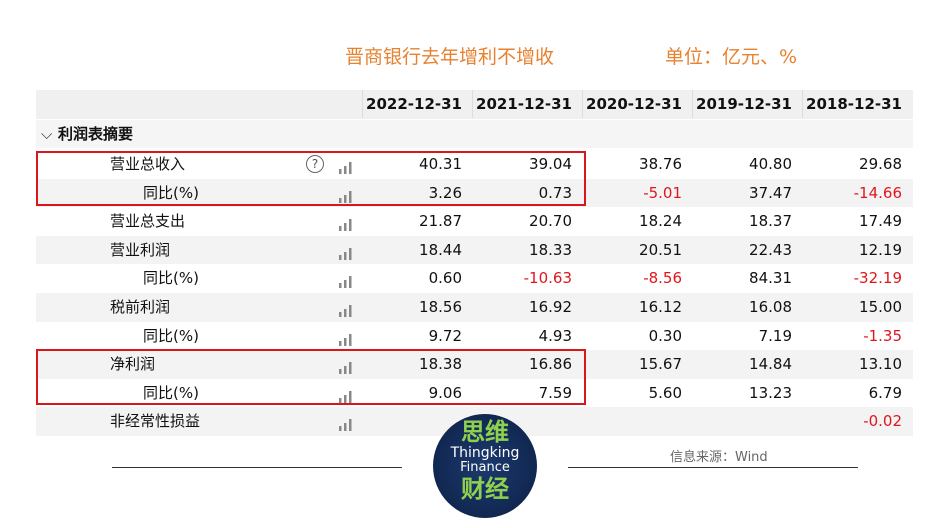 Image resolution: width=944 pixels, height=528 pixels. What do you see at coordinates (440, 307) in the screenshot?
I see `cell-value: 18.56` at bounding box center [440, 307].